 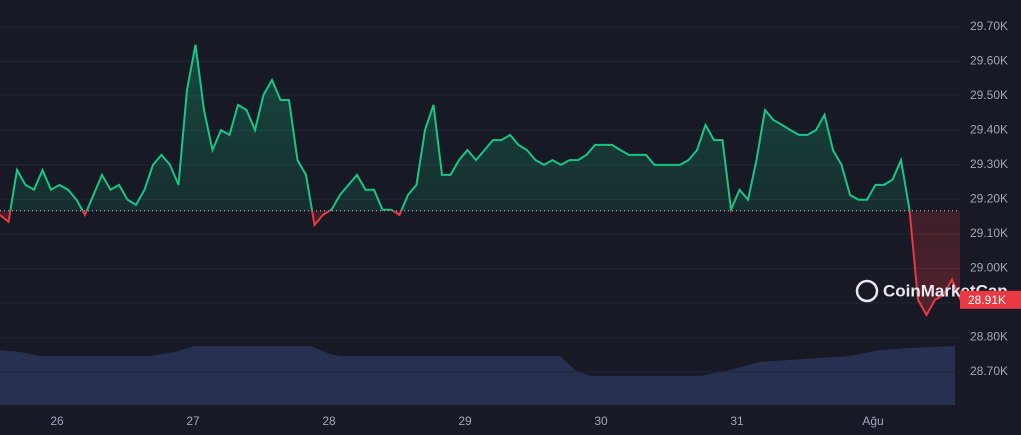 What do you see at coordinates (737, 421) in the screenshot?
I see `x-tick-label: 31` at bounding box center [737, 421].